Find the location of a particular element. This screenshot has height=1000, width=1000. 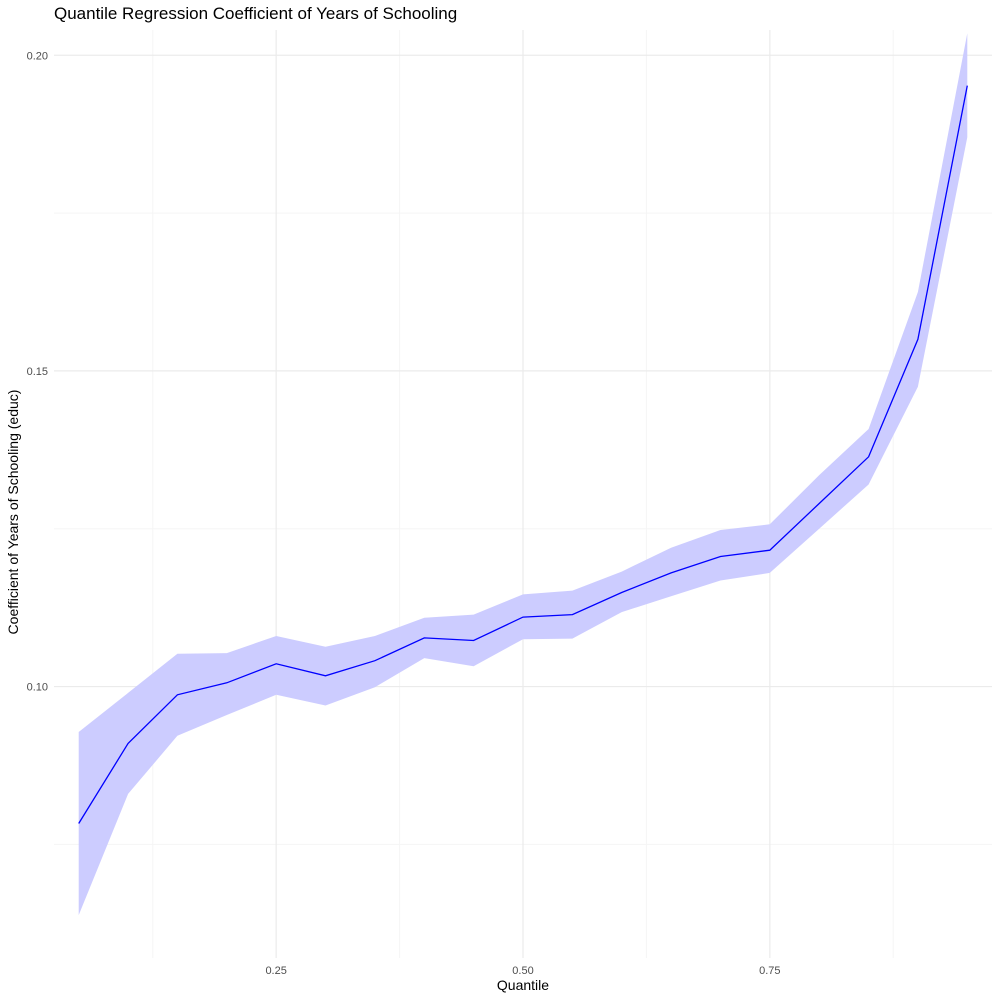

x-tick-label: 0.25 is located at coordinates (275, 971).